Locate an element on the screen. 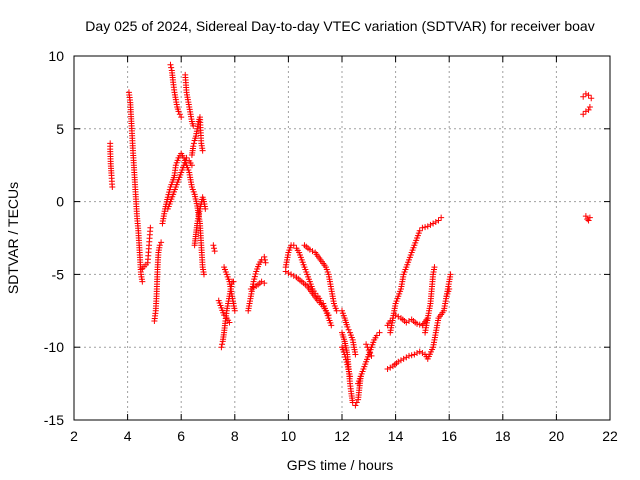 The width and height of the screenshot is (640, 480). y-axis-label: SDTVAR / TECUs is located at coordinates (13, 238).